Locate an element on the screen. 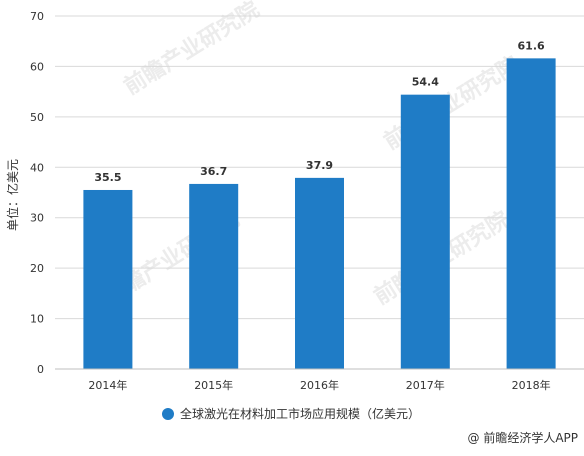 This screenshot has height=456, width=584. y-tick-label: 70 is located at coordinates (37, 16).